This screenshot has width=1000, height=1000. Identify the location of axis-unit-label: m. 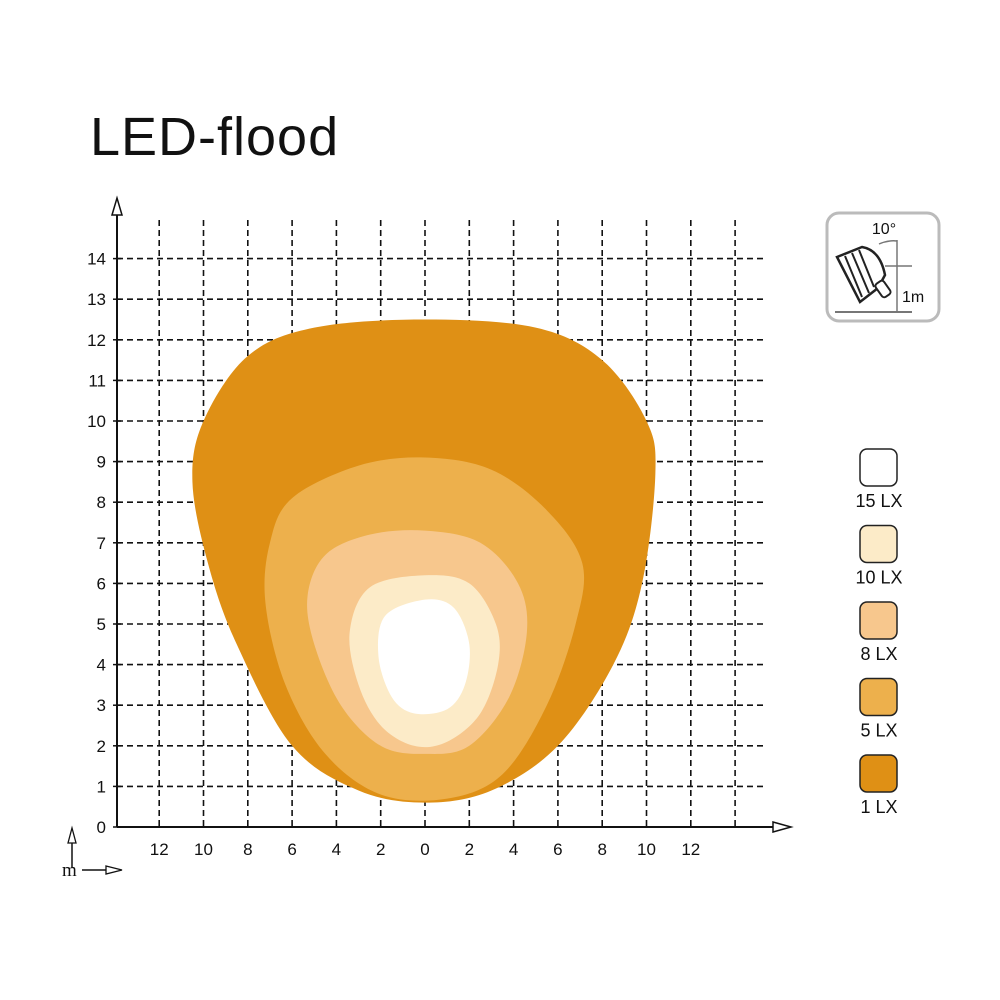
(69, 870).